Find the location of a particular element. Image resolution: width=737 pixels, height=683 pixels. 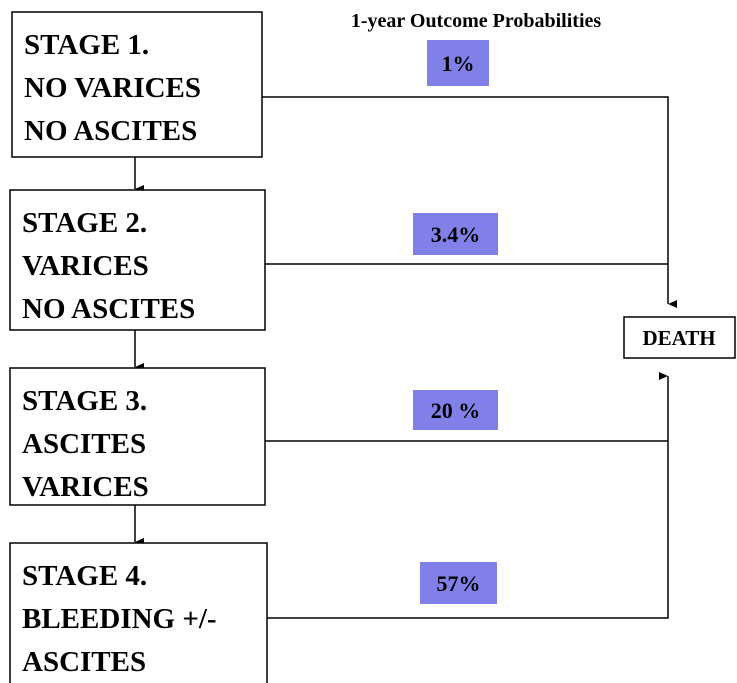

title: 1-year Outcome Probabilities is located at coordinates (476, 21).